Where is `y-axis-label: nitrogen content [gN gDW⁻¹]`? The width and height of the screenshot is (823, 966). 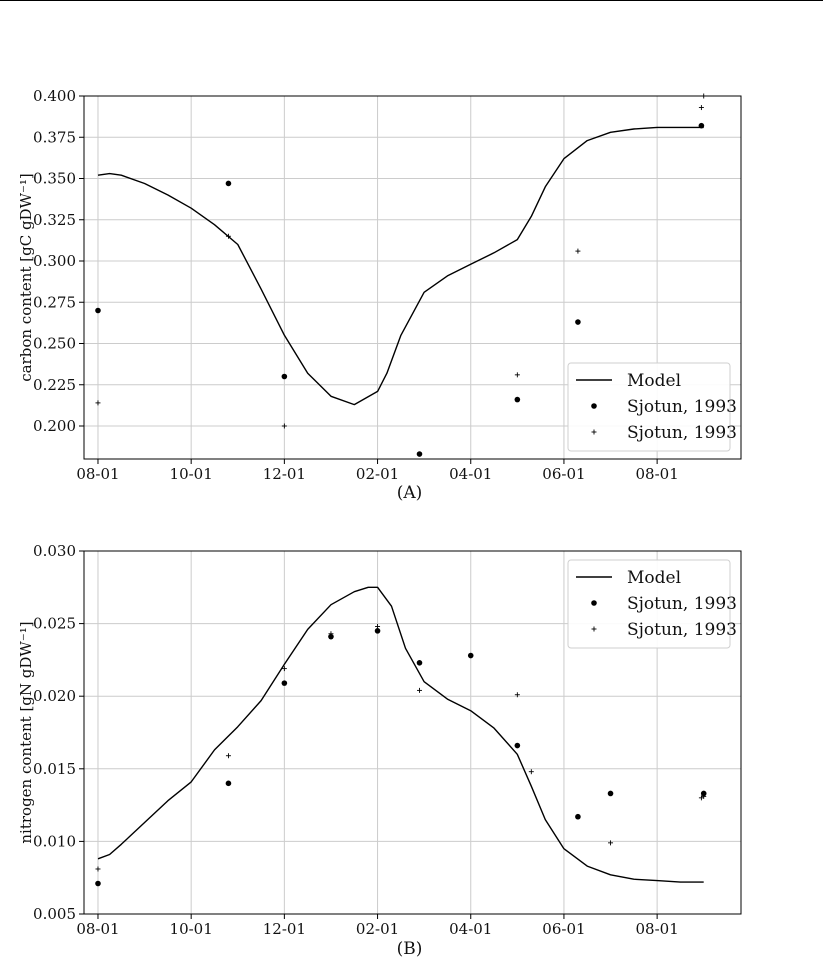
y-axis-label: nitrogen content [gN gDW⁻¹] is located at coordinates (26, 732).